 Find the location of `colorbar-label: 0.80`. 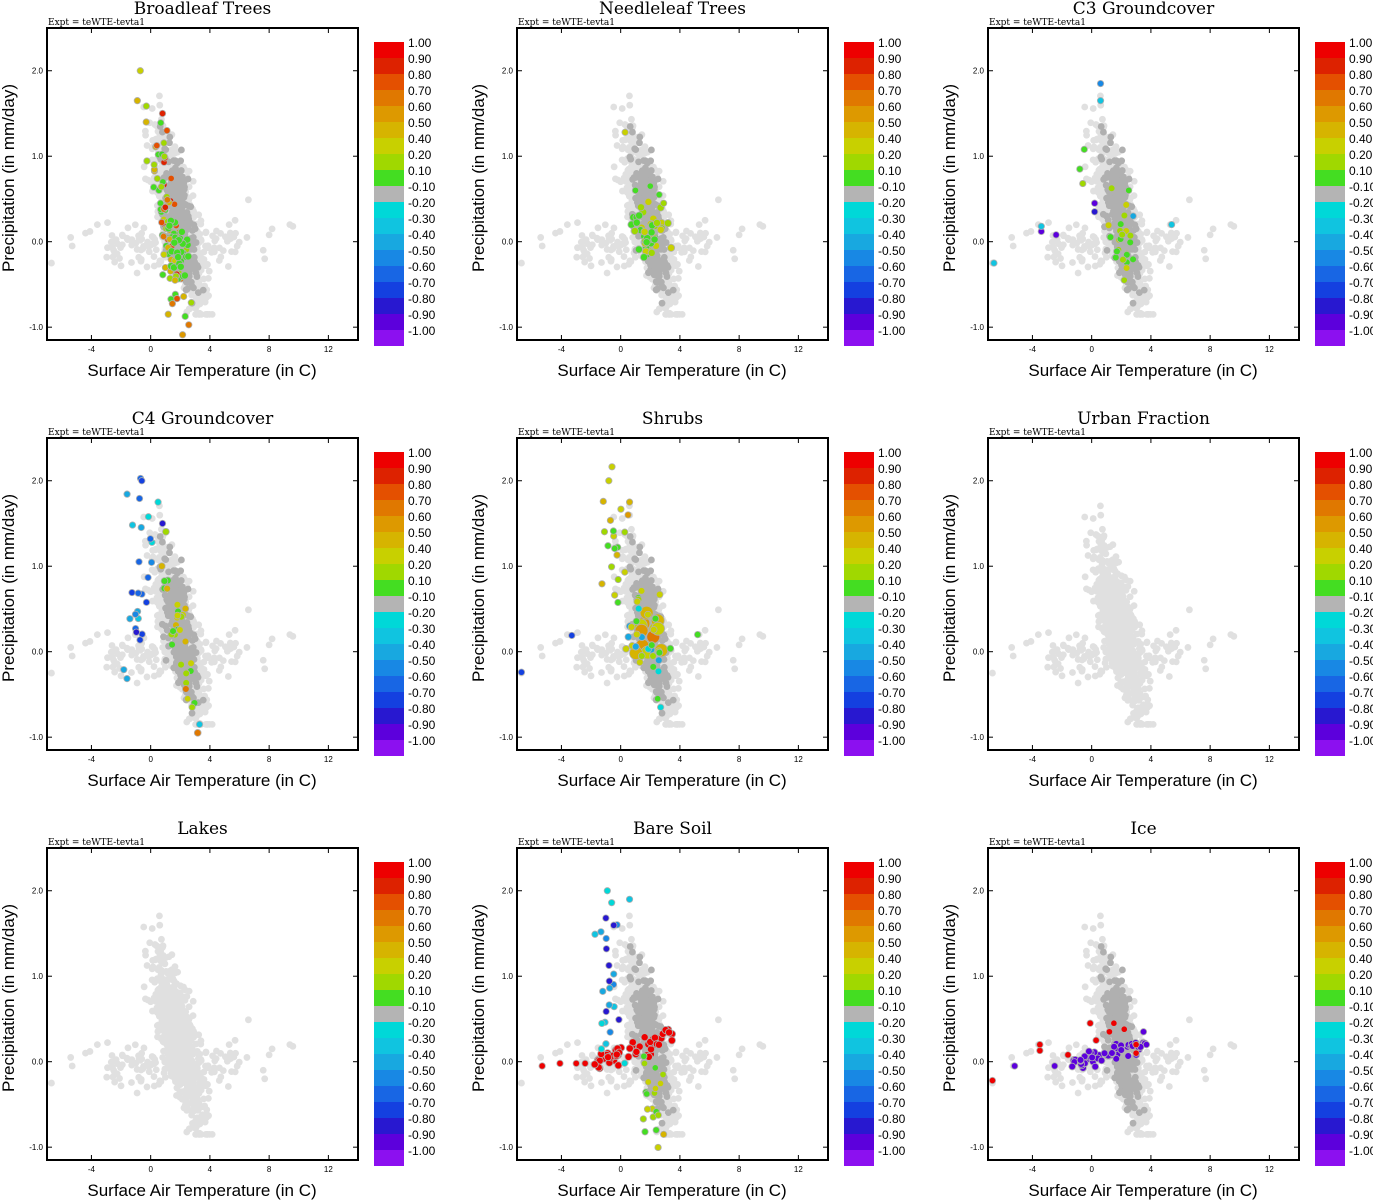

colorbar-label: 0.80 is located at coordinates (420, 485).